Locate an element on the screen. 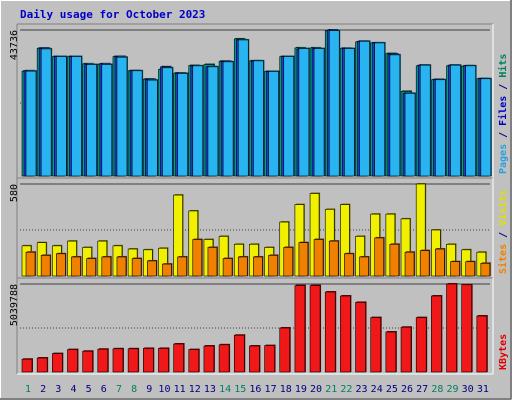 The image size is (512, 400). legend-label: / is located at coordinates (503, 135).